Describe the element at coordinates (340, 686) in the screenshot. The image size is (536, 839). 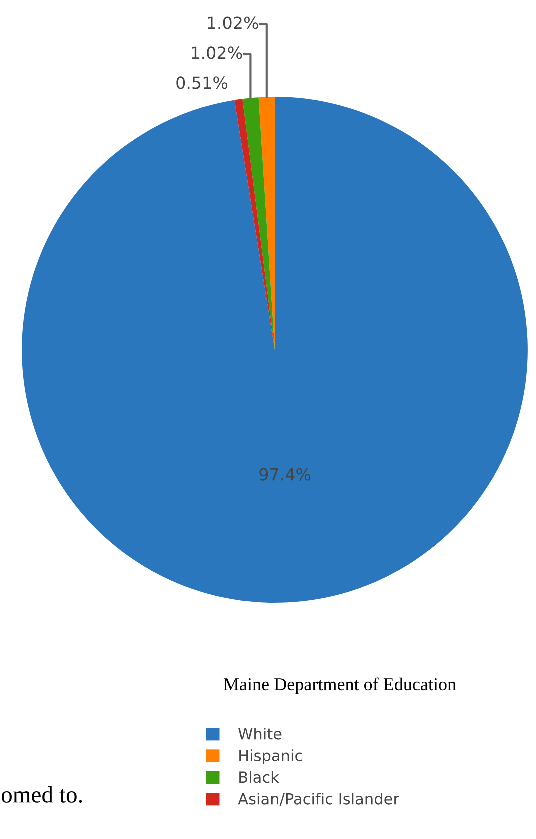
I see `text: Maine Department of Education` at that location.